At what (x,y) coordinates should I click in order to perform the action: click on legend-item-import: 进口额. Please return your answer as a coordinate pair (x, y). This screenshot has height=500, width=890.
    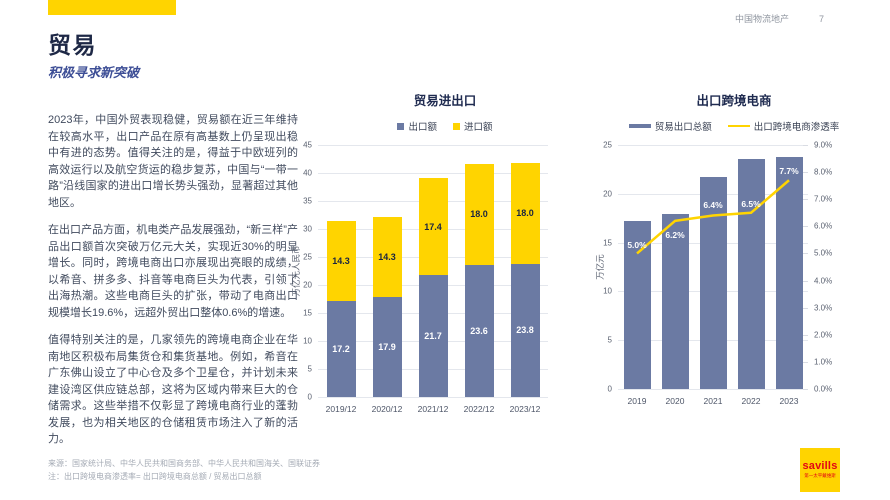
    Looking at the image, I should click on (473, 126).